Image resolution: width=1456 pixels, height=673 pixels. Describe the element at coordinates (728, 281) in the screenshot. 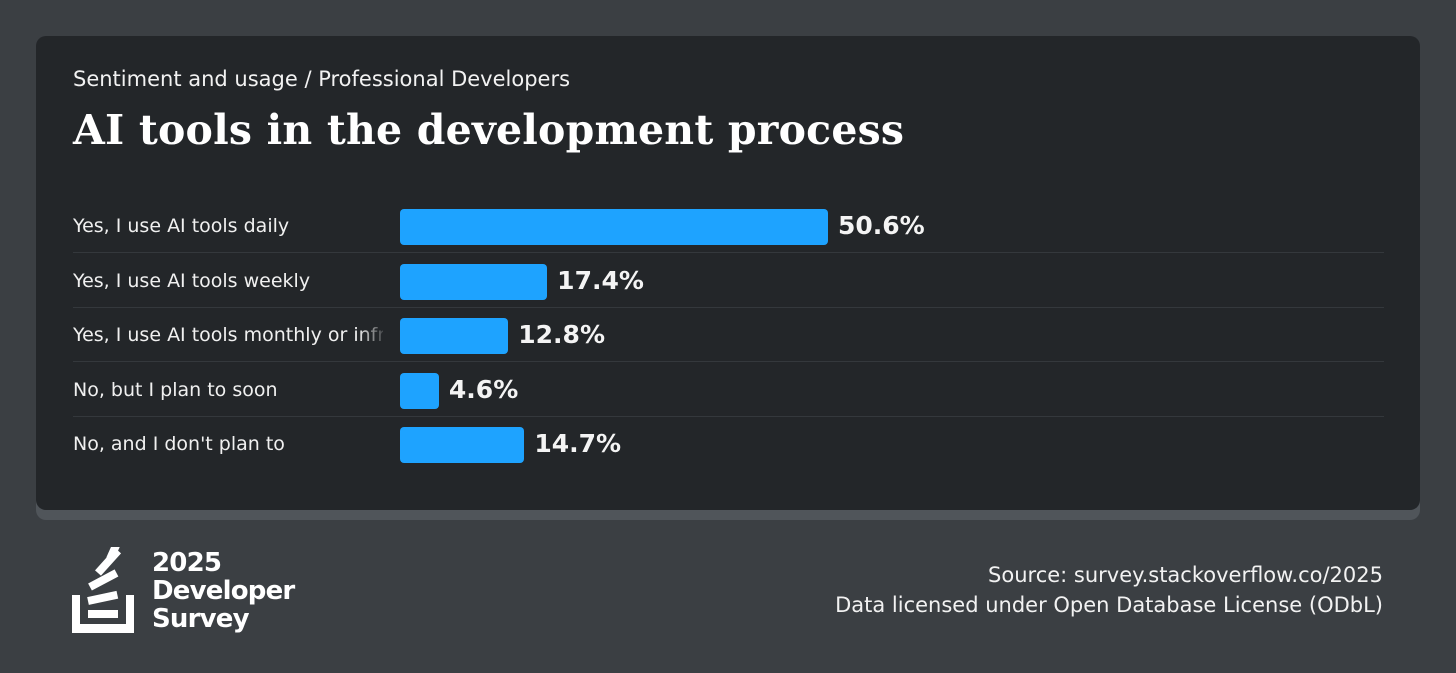

I see `bar-row: Yes, I use AI tools weekly 17.4%` at that location.